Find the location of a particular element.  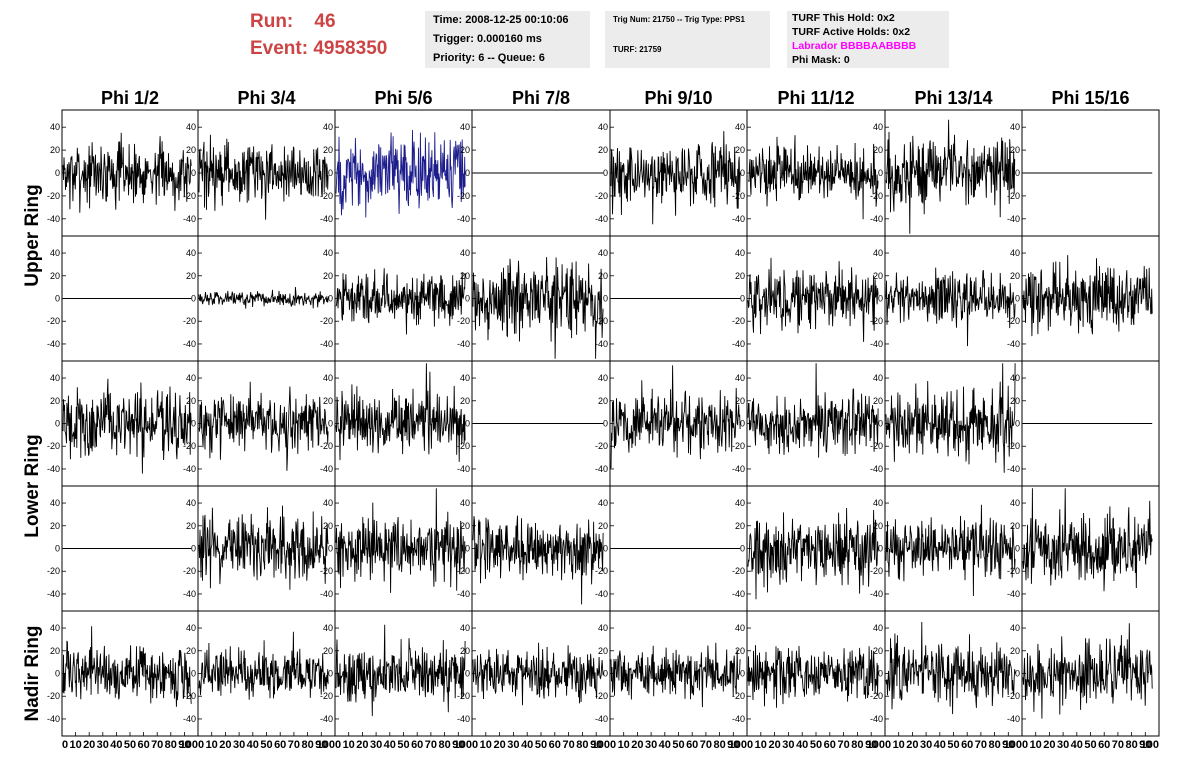

turf-hold-text: TURF This Hold: 0x2 is located at coordinates (843, 18).